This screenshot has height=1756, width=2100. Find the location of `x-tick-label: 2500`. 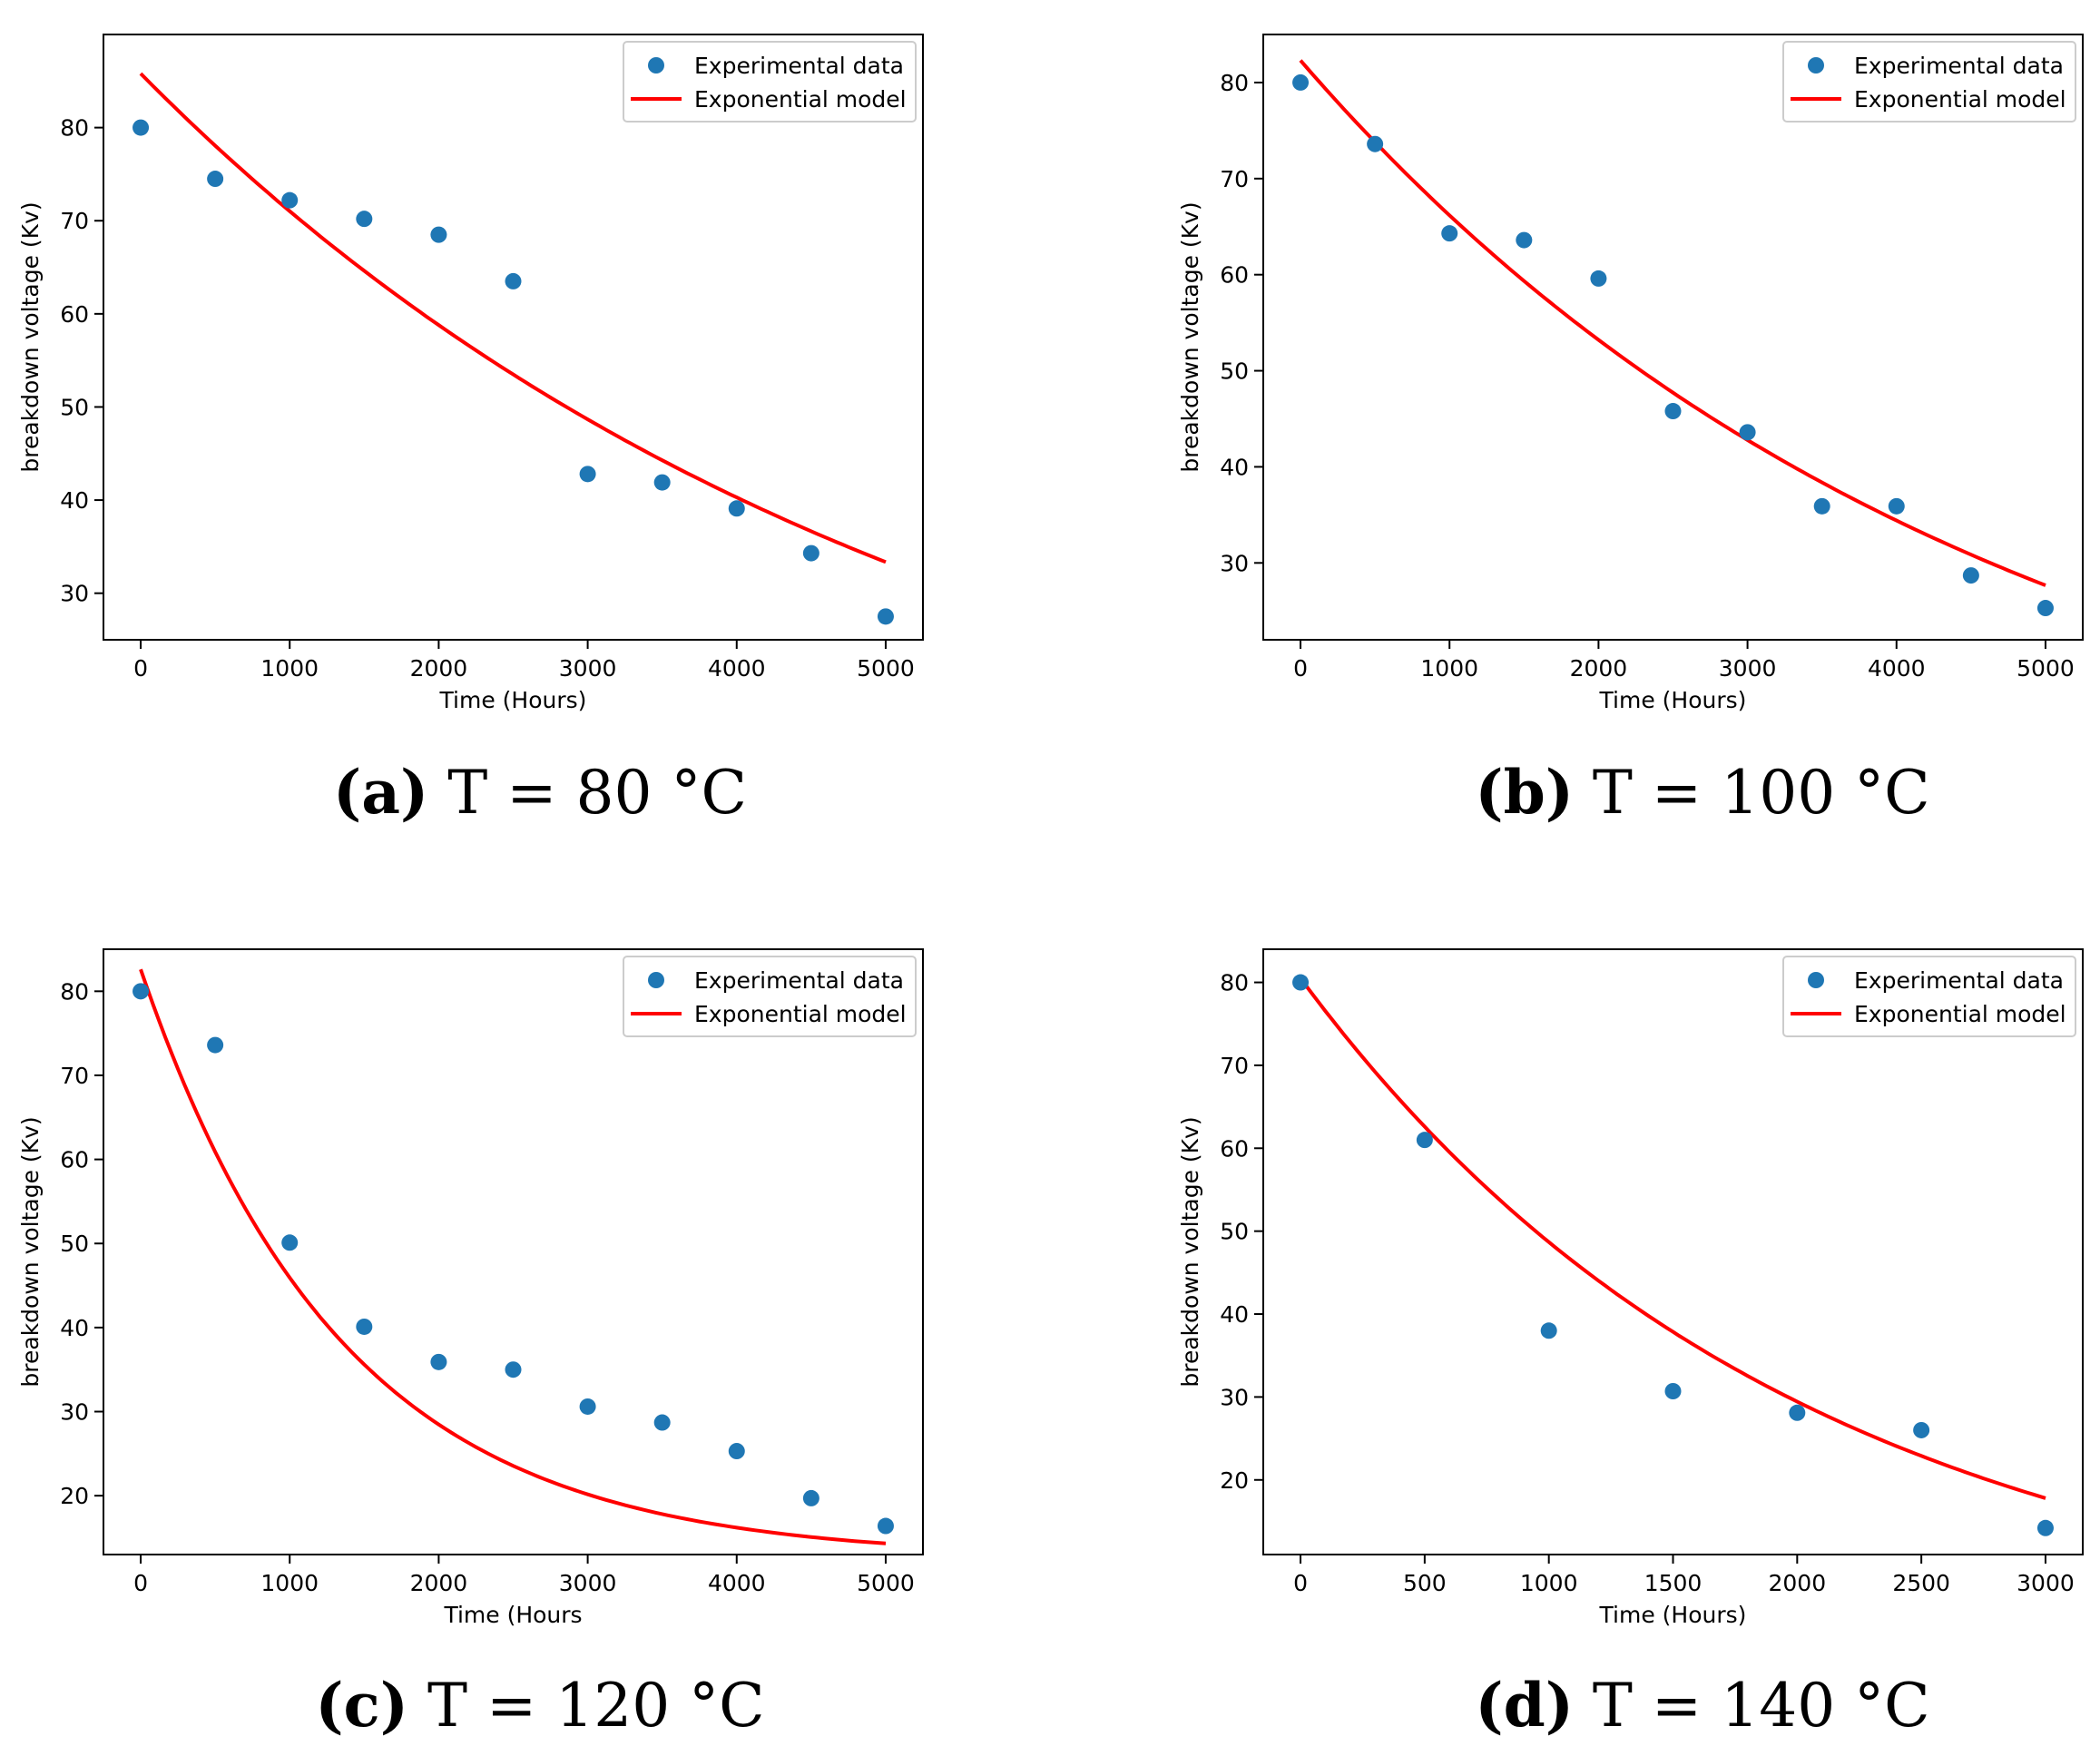

x-tick-label: 2500 is located at coordinates (1921, 1583).